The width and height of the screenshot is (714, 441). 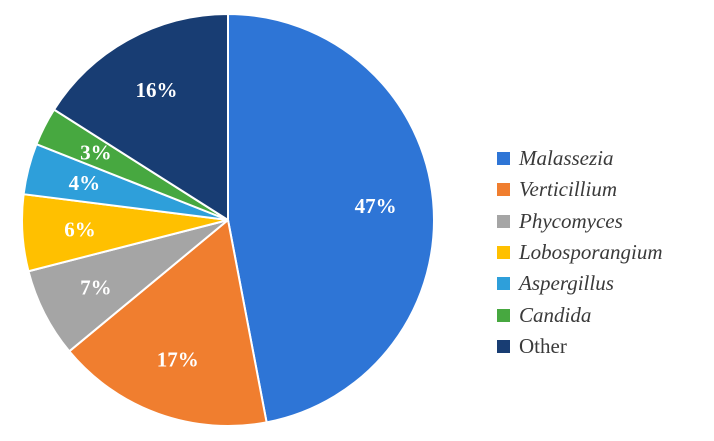 What do you see at coordinates (543, 345) in the screenshot?
I see `legend-label: Other` at bounding box center [543, 345].